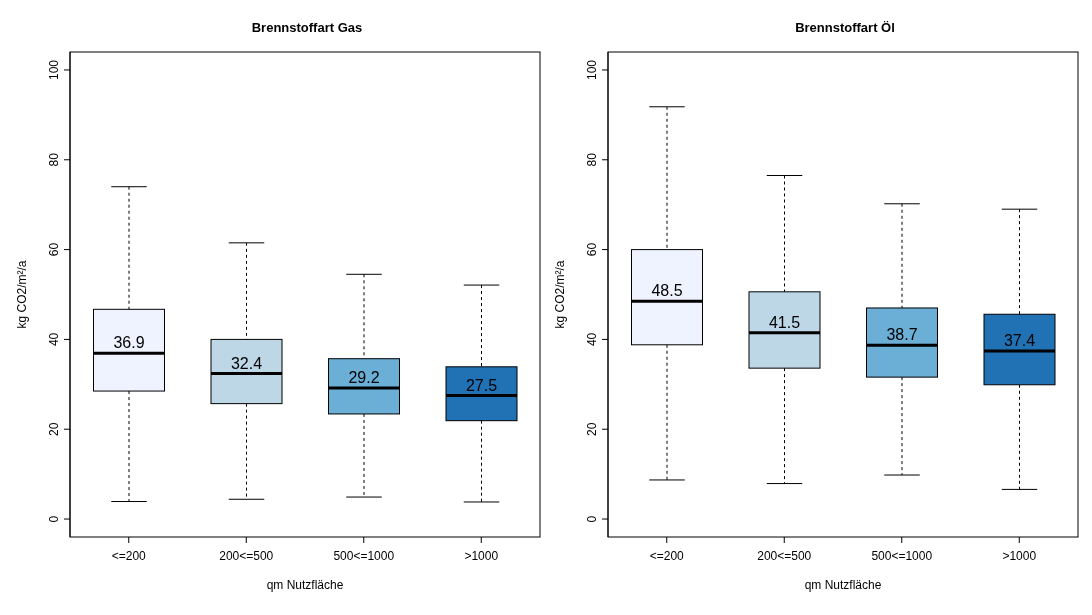 The height and width of the screenshot is (615, 1092). I want to click on chart-title: Brennstoffart Öl, so click(845, 27).